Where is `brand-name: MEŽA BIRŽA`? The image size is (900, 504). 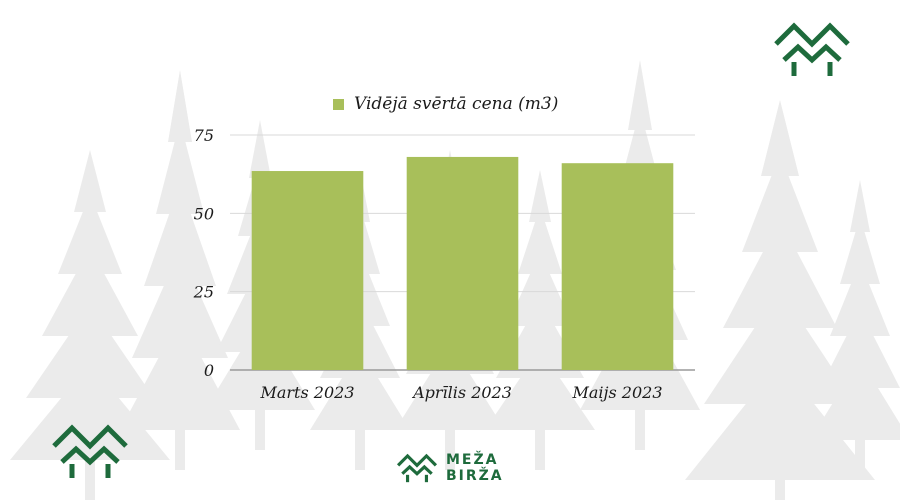 brand-name: MEŽA BIRŽA is located at coordinates (475, 468).